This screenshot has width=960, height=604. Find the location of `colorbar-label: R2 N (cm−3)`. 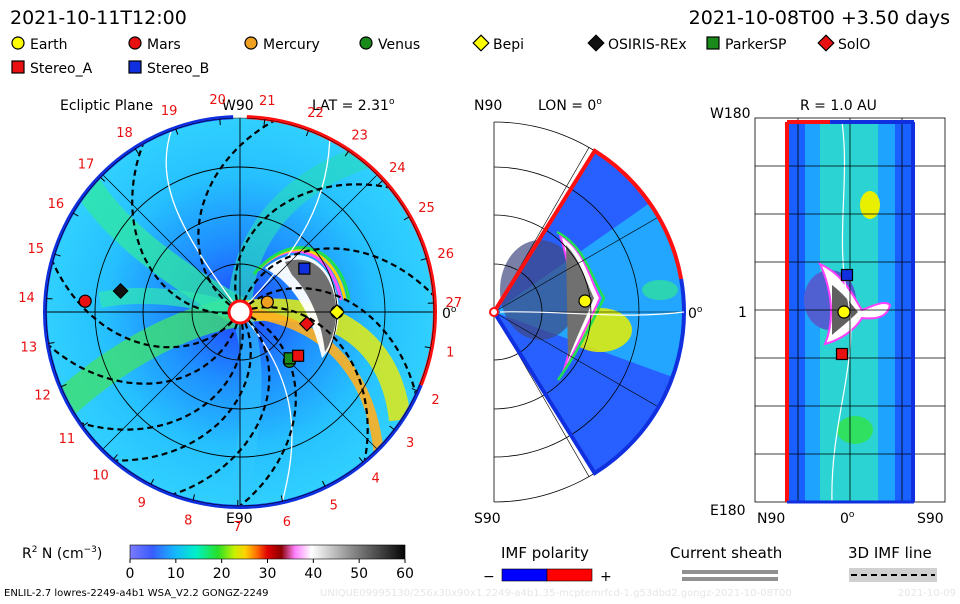

colorbar-label: R2 N (cm−3) is located at coordinates (62, 553).